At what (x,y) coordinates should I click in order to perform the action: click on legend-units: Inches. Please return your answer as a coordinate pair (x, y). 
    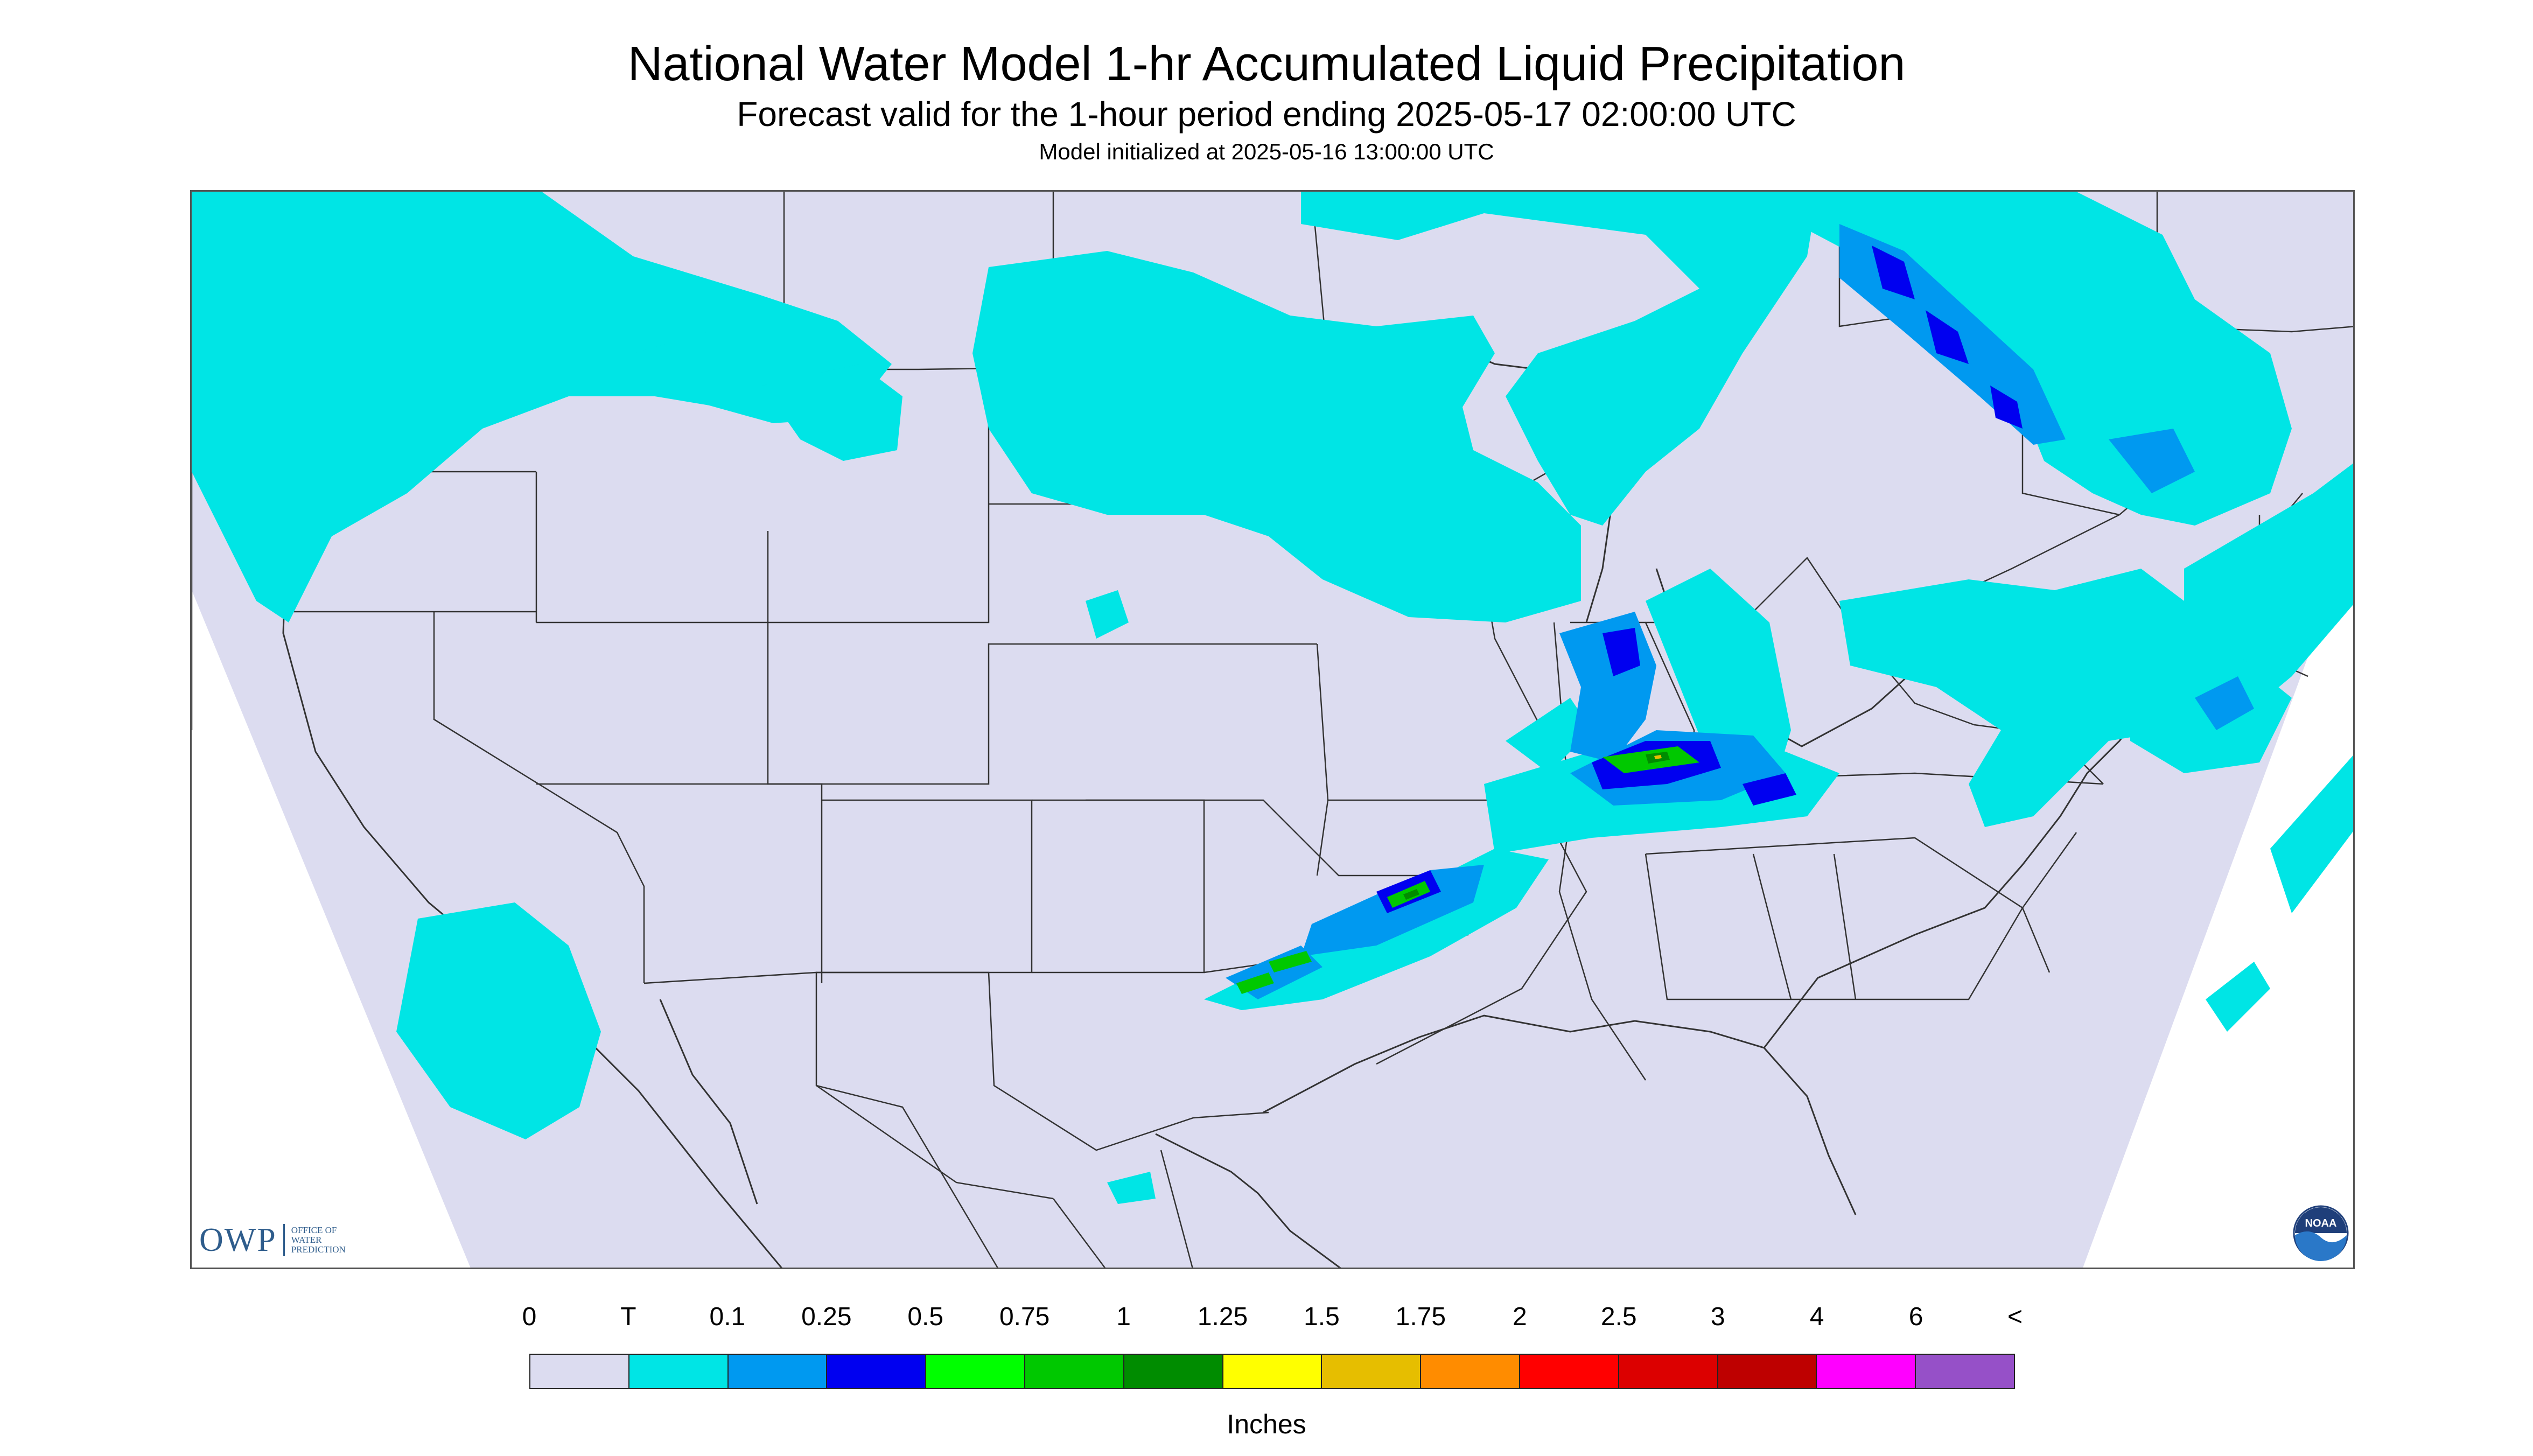
    Looking at the image, I should click on (1266, 1424).